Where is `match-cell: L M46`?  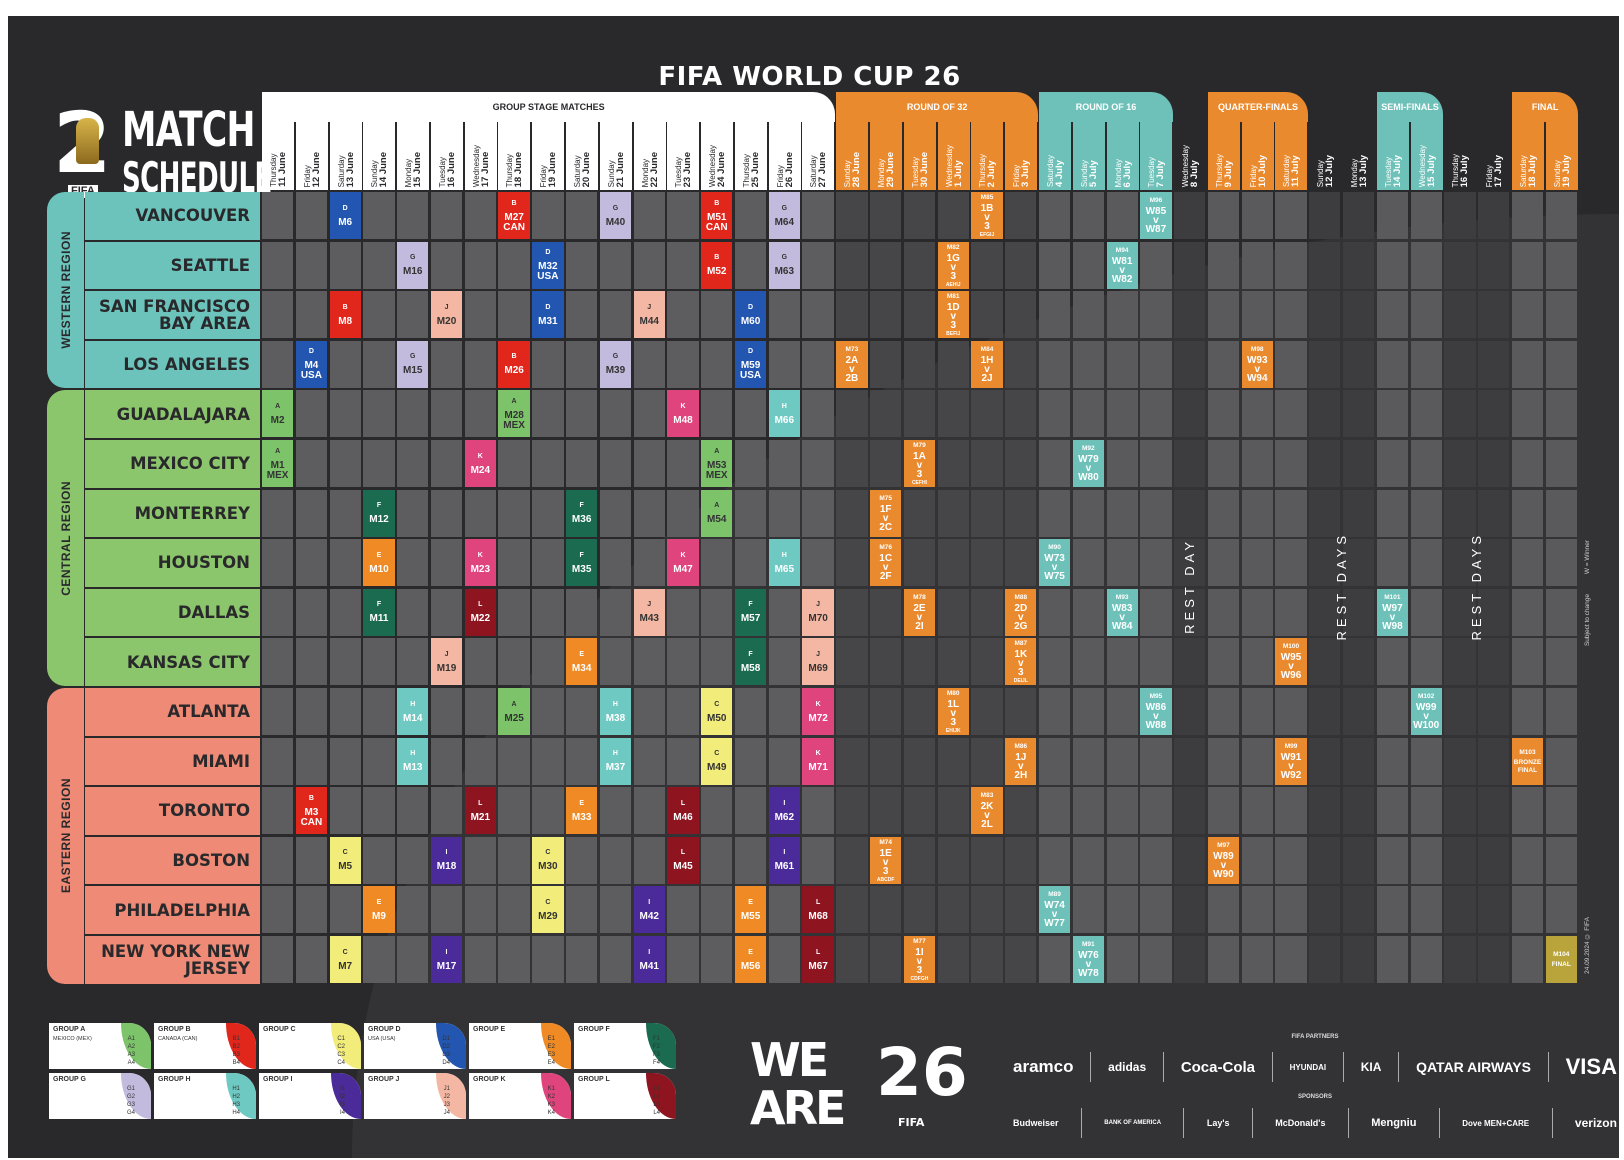 match-cell: L M46 is located at coordinates (683, 811).